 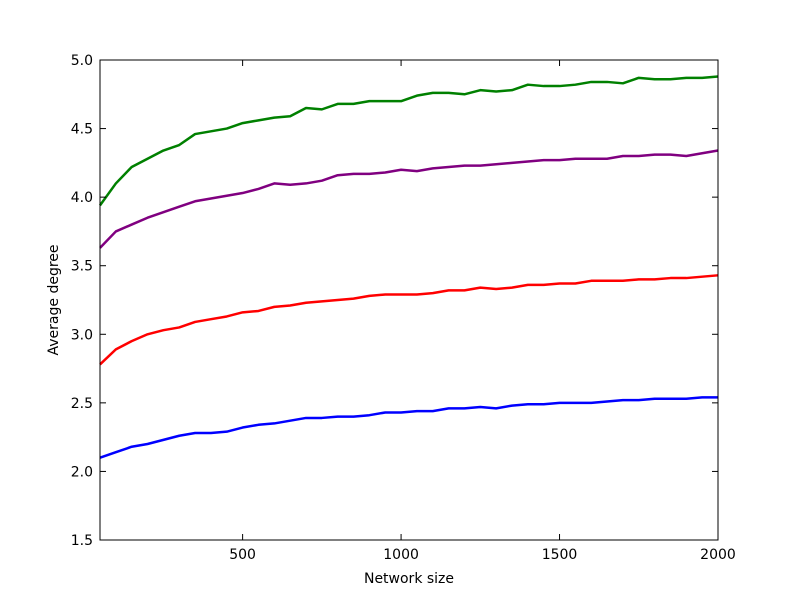 What do you see at coordinates (82, 541) in the screenshot?
I see `y-tick-label: 1.5` at bounding box center [82, 541].